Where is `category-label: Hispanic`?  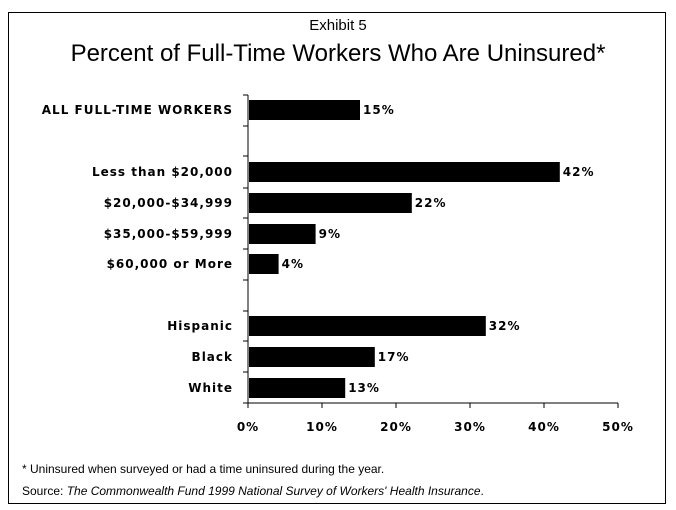
category-label: Hispanic is located at coordinates (200, 326).